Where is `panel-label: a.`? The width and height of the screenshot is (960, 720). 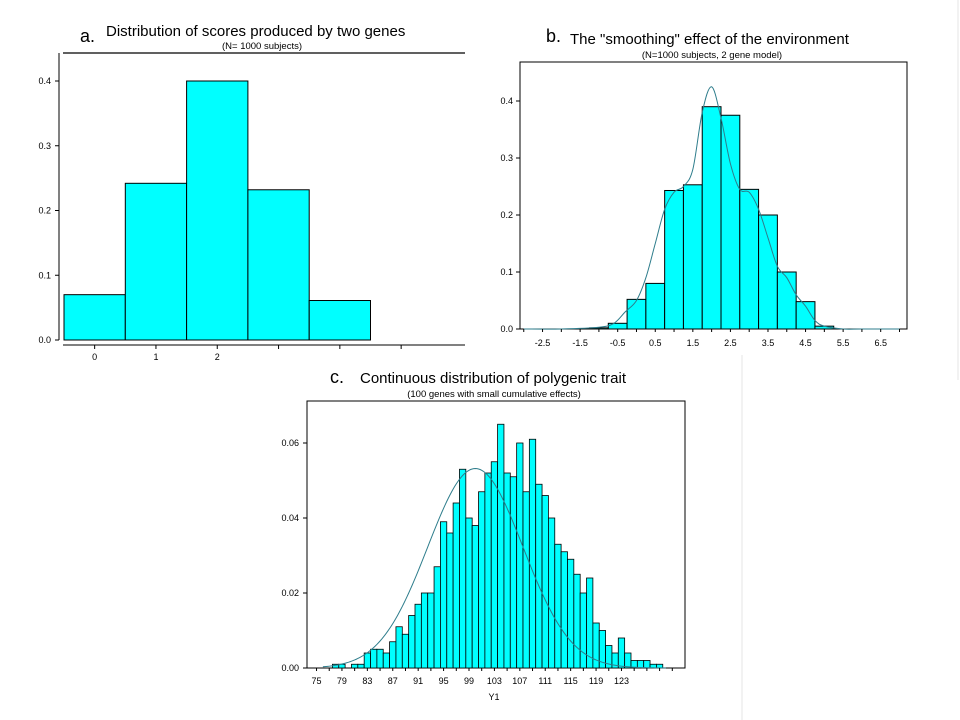 panel-label: a. is located at coordinates (87, 36).